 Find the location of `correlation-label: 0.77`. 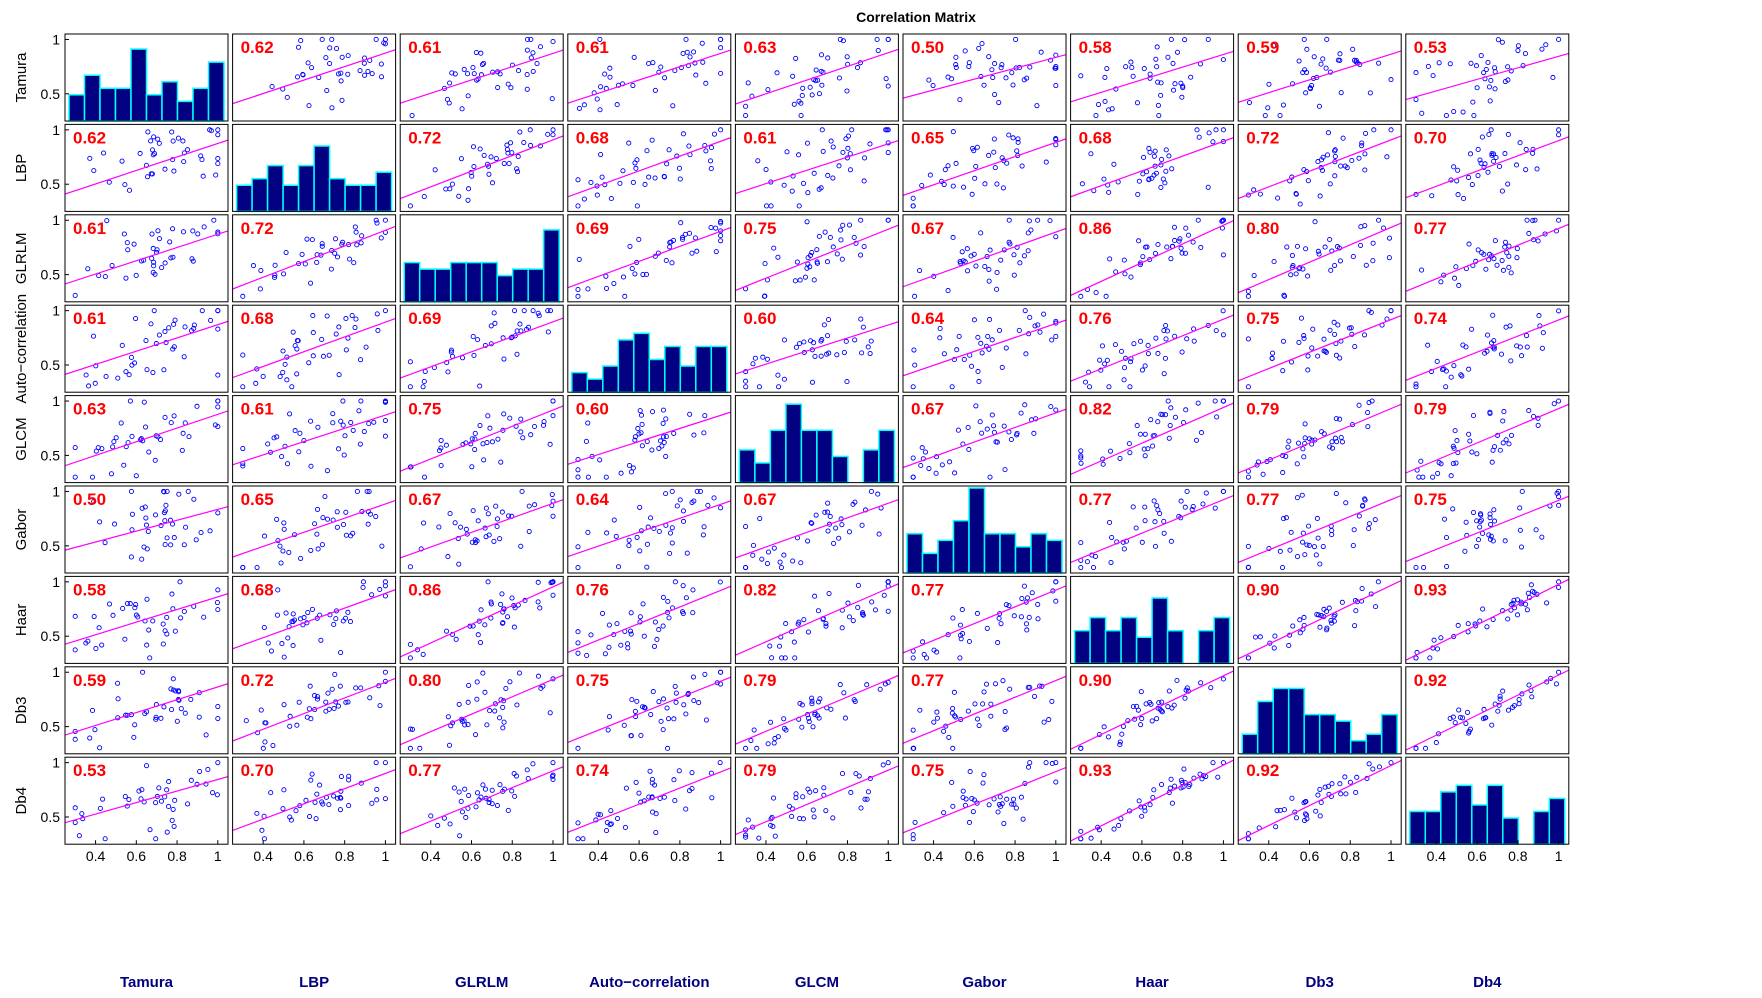

correlation-label: 0.77 is located at coordinates (927, 589).